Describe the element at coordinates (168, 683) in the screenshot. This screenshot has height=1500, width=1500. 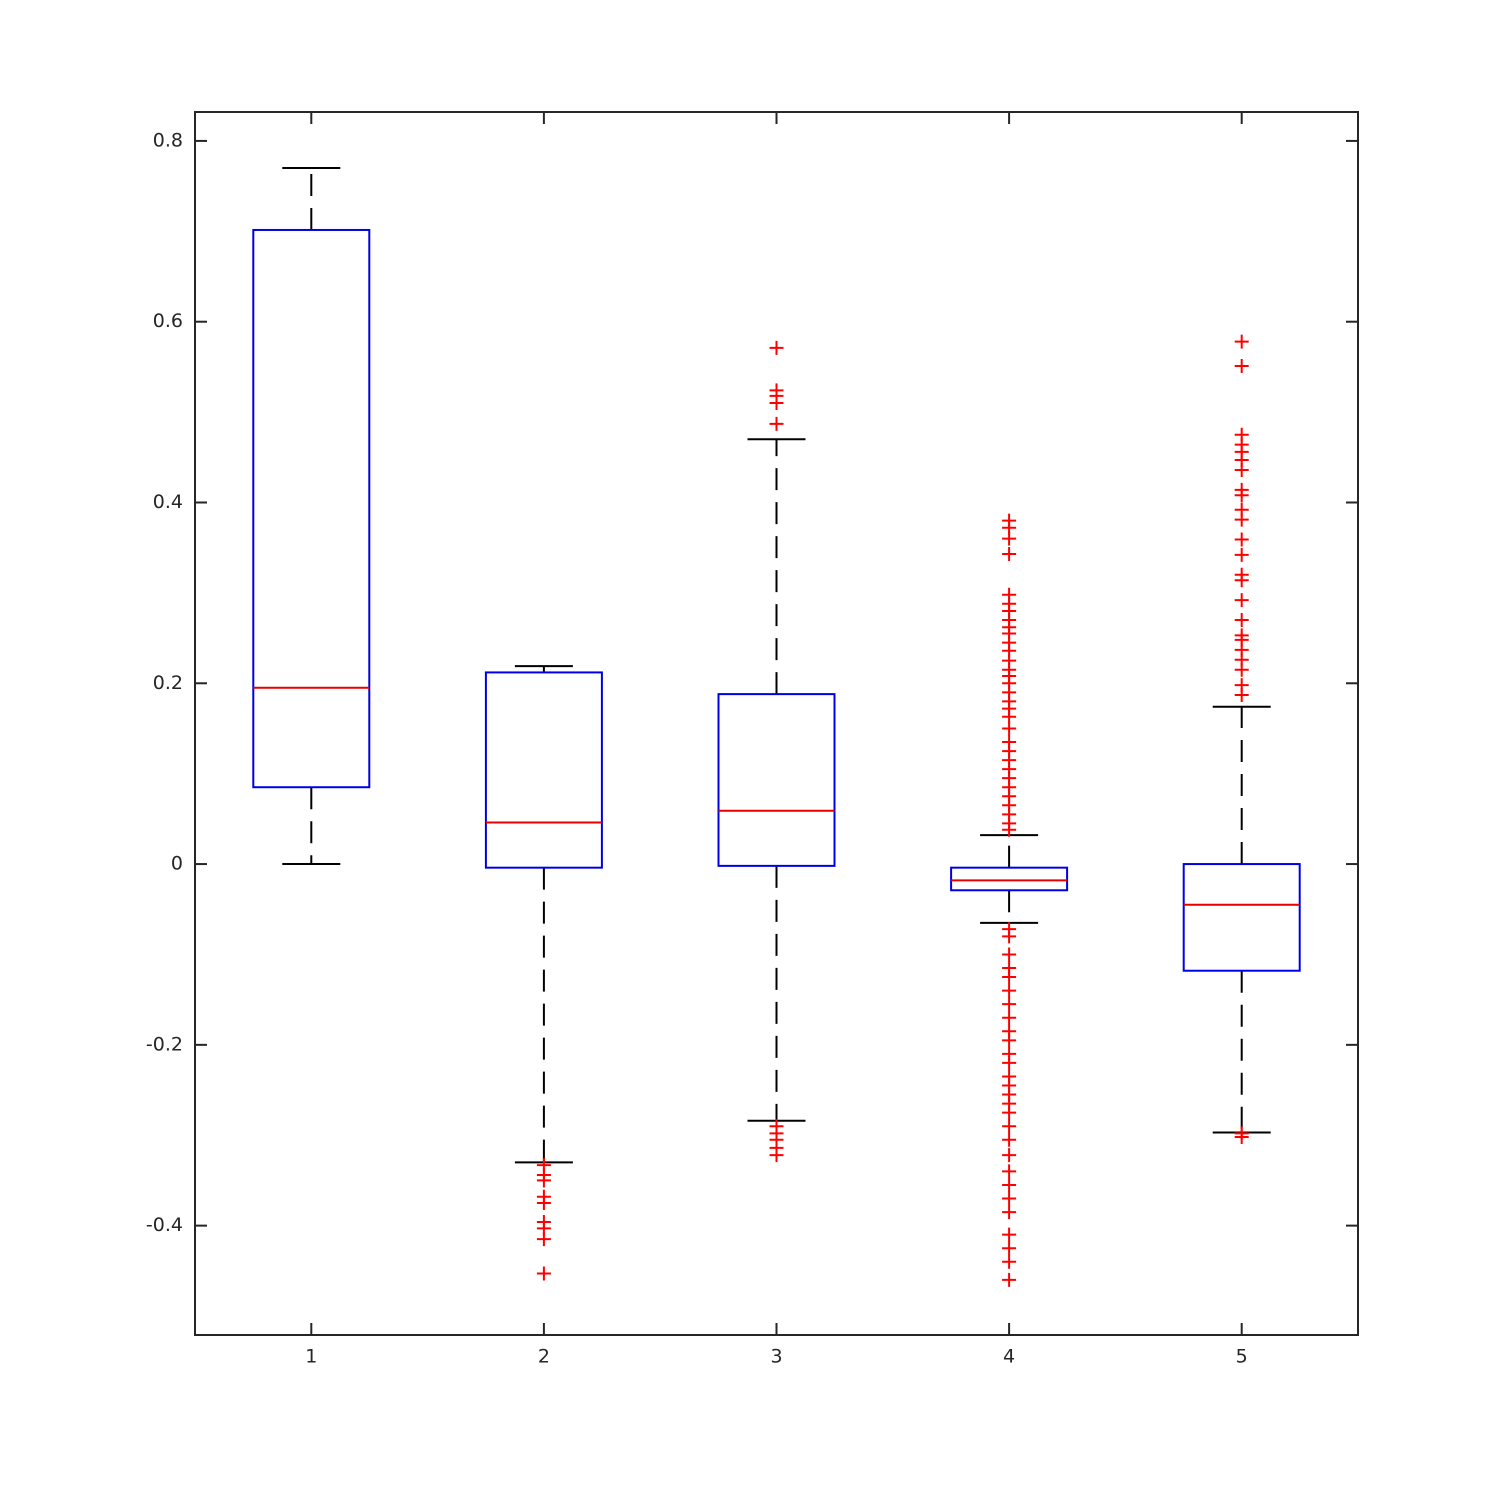
I see `y-tick-label: 0.2` at that location.